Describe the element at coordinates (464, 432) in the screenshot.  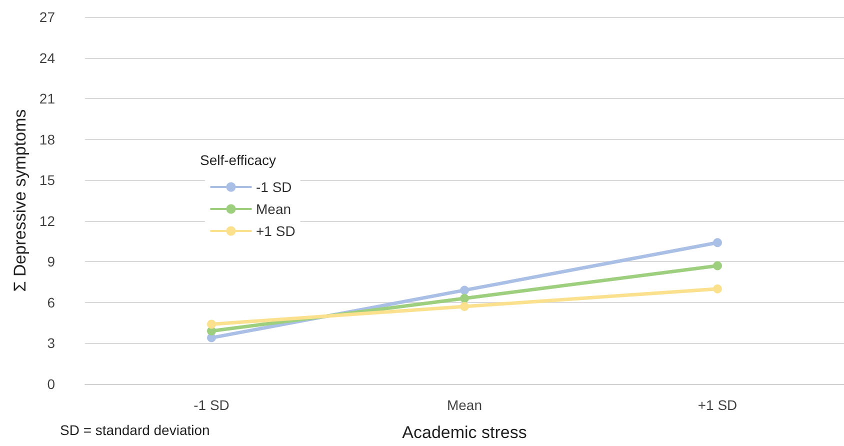
I see `x-axis-title: Academic stress` at that location.